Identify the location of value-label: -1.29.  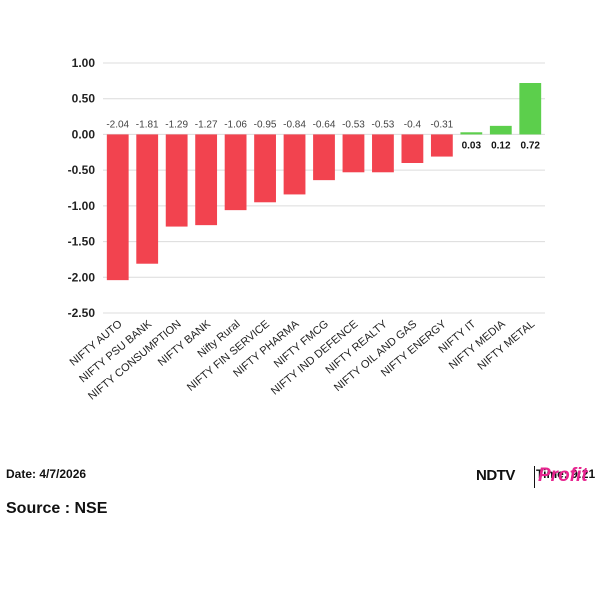
(176, 124).